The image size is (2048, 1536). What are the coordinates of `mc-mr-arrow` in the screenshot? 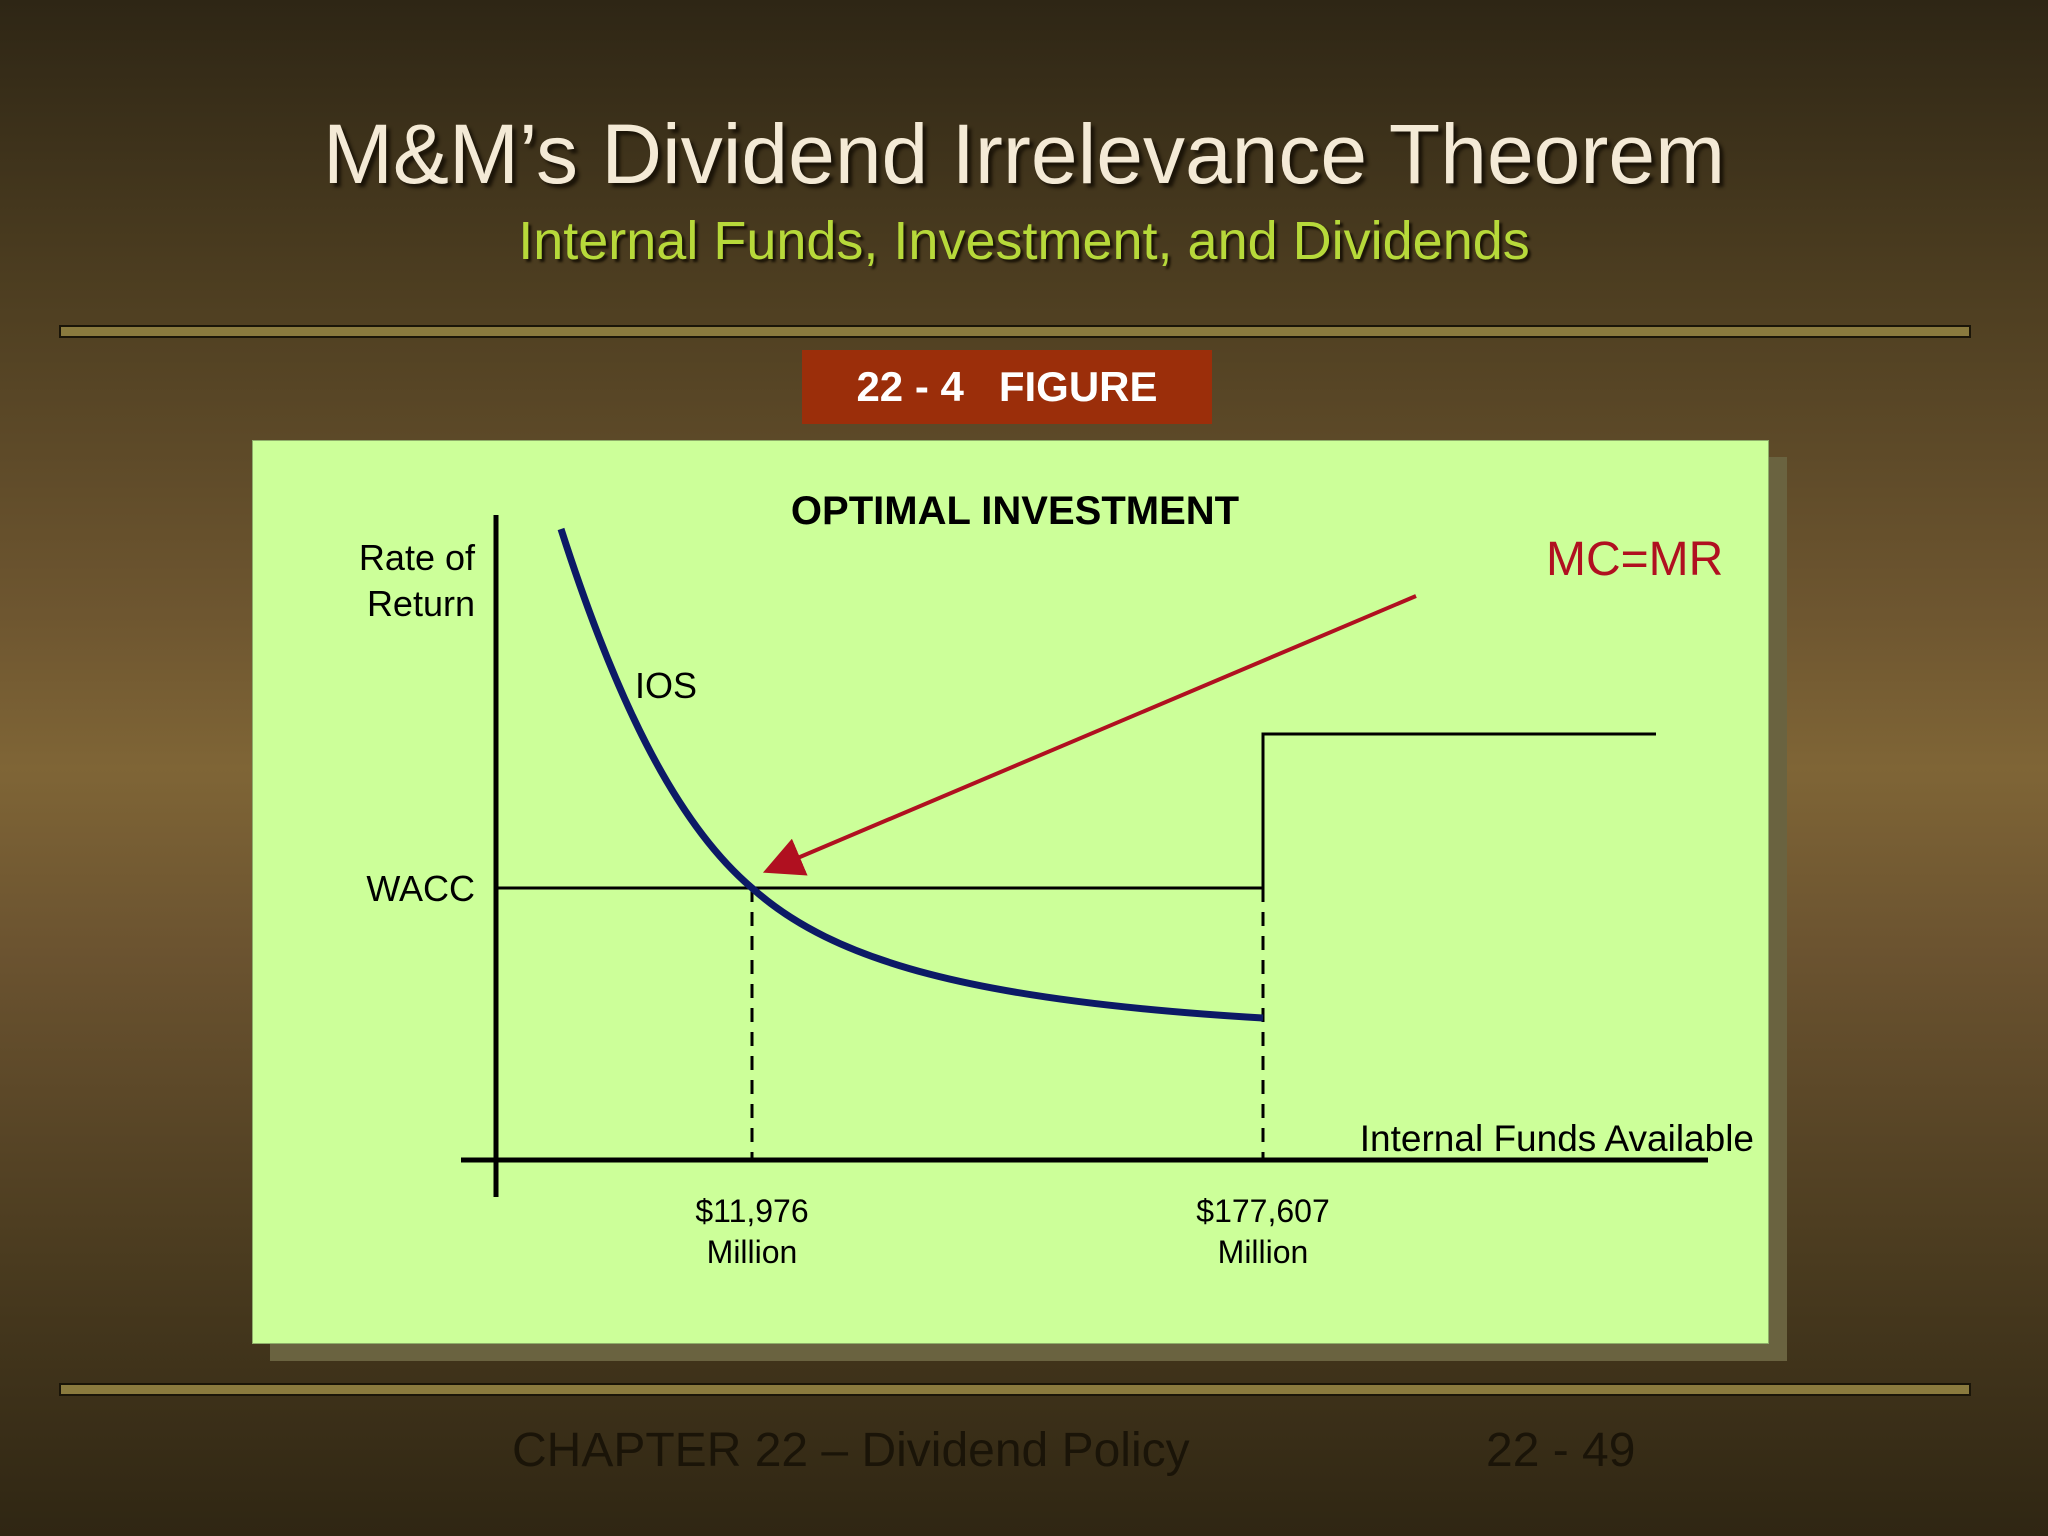 It's located at (1089, 735).